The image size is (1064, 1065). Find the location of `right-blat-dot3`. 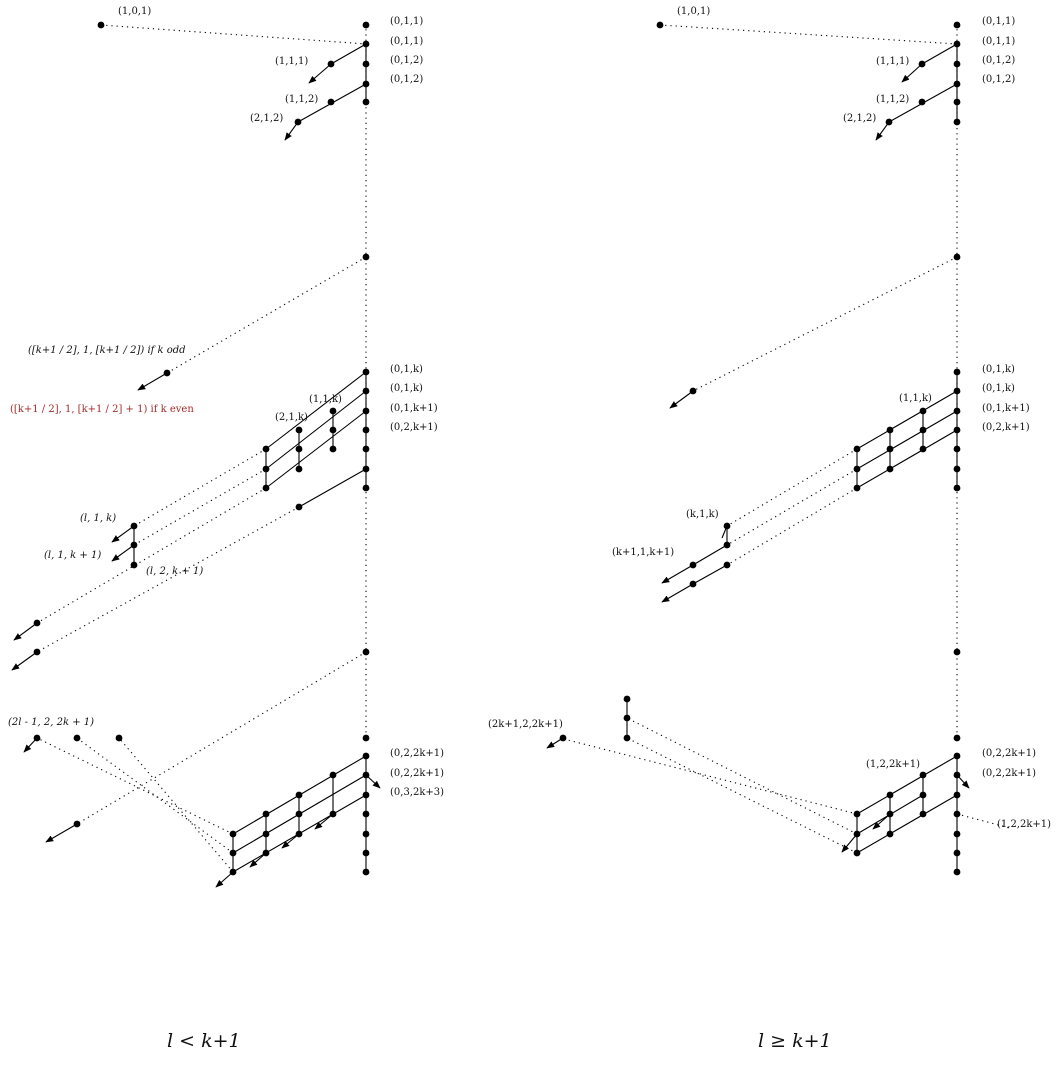

right-blat-dot3 is located at coordinates (742, 795).